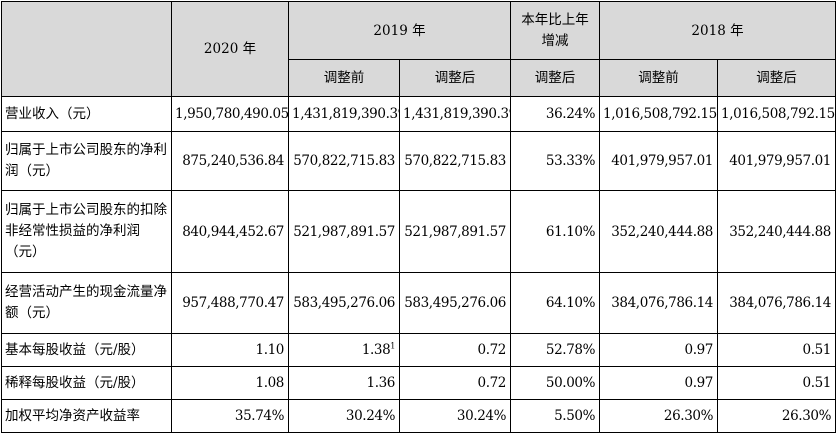 The image size is (836, 439). Describe the element at coordinates (344, 161) in the screenshot. I see `cell-2019-before: 570,822,715.83` at that location.